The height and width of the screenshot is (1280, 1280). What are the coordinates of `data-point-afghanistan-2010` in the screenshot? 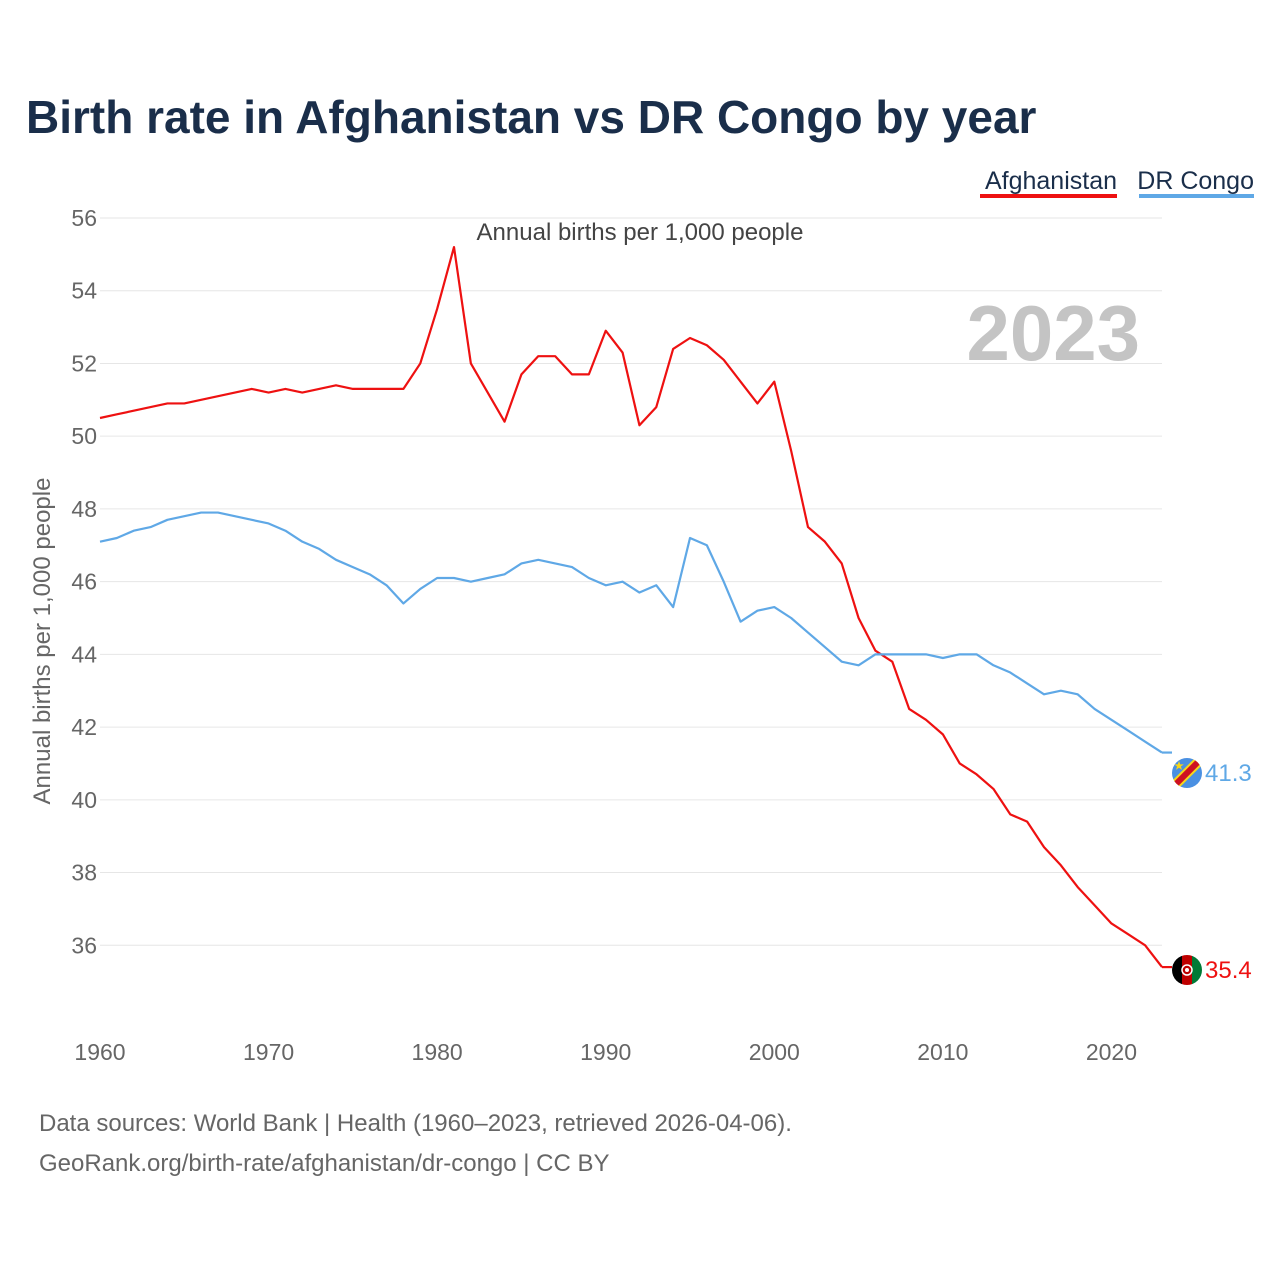 It's located at (943, 734).